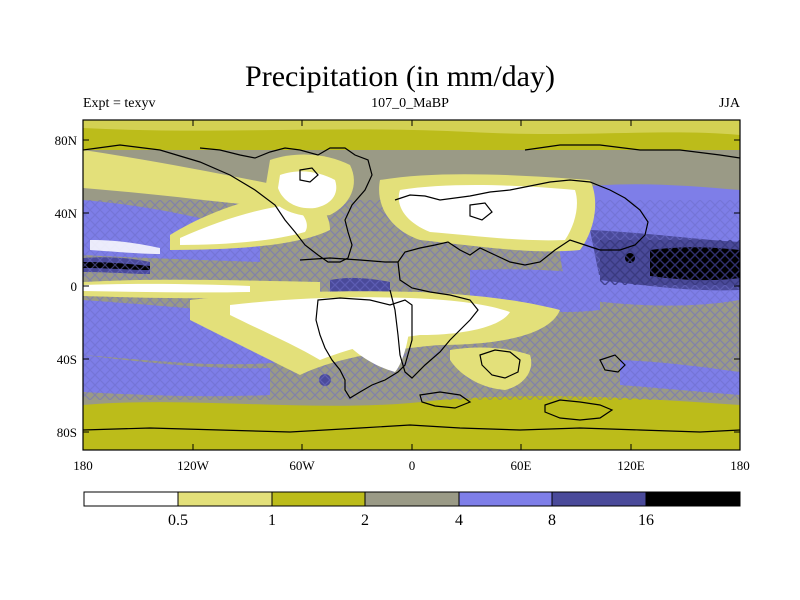 The image size is (800, 600). I want to click on colorbar: 0.5 1 2 4 8 16, so click(412, 510).